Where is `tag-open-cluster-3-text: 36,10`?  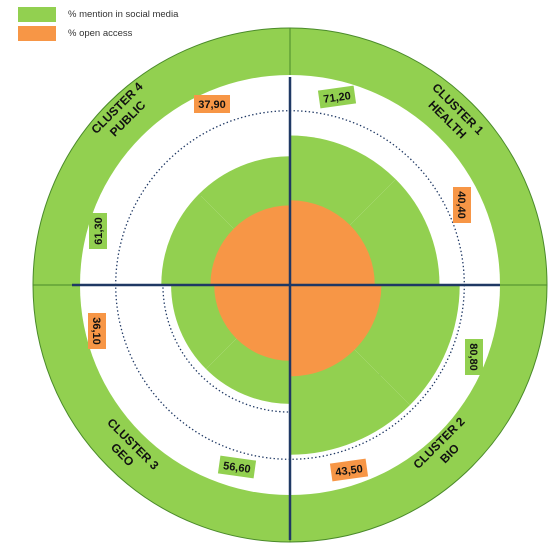
tag-open-cluster-3-text: 36,10 is located at coordinates (96, 331).